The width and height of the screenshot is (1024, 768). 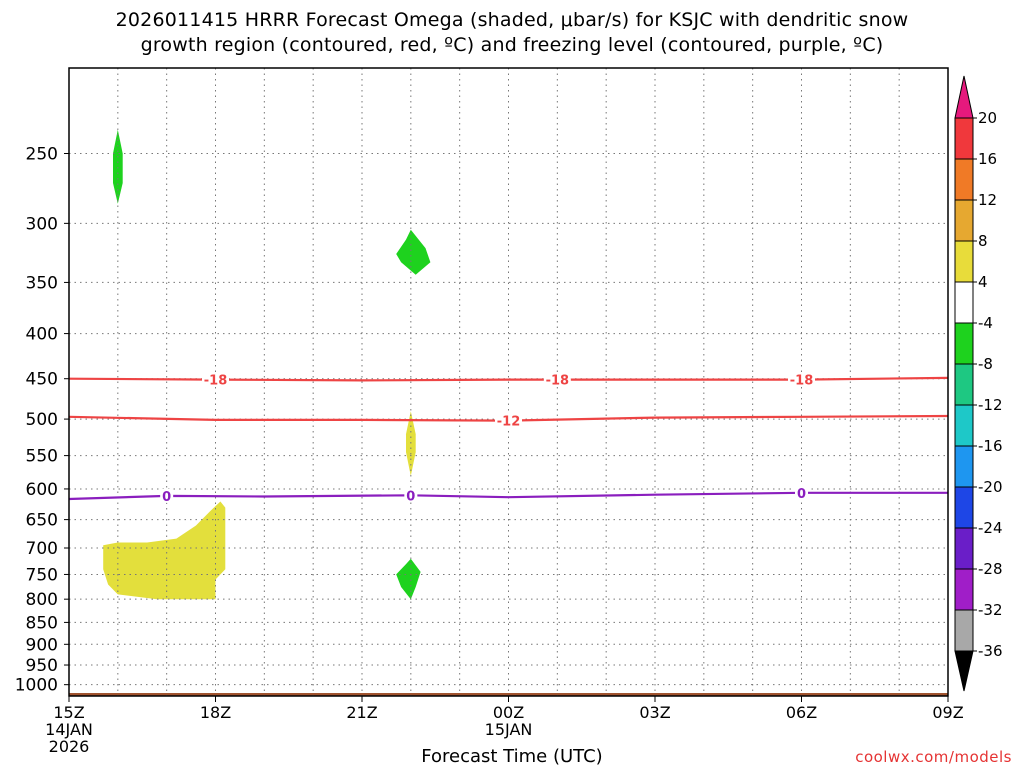 I want to click on y-tick-label-500: 500, so click(x=42, y=420).